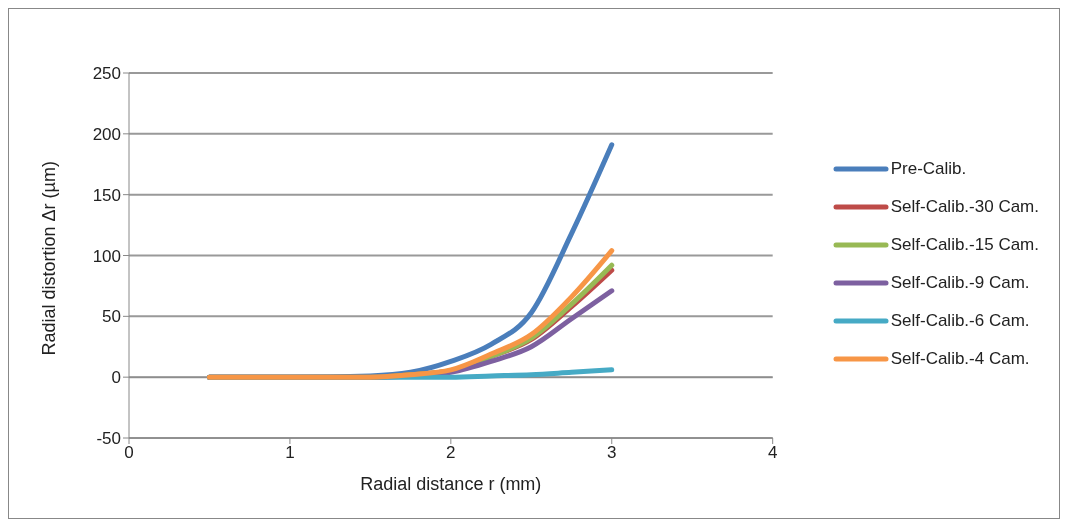 This screenshot has height=529, width=1070. Describe the element at coordinates (106, 256) in the screenshot. I see `y-tick-label: 100` at that location.